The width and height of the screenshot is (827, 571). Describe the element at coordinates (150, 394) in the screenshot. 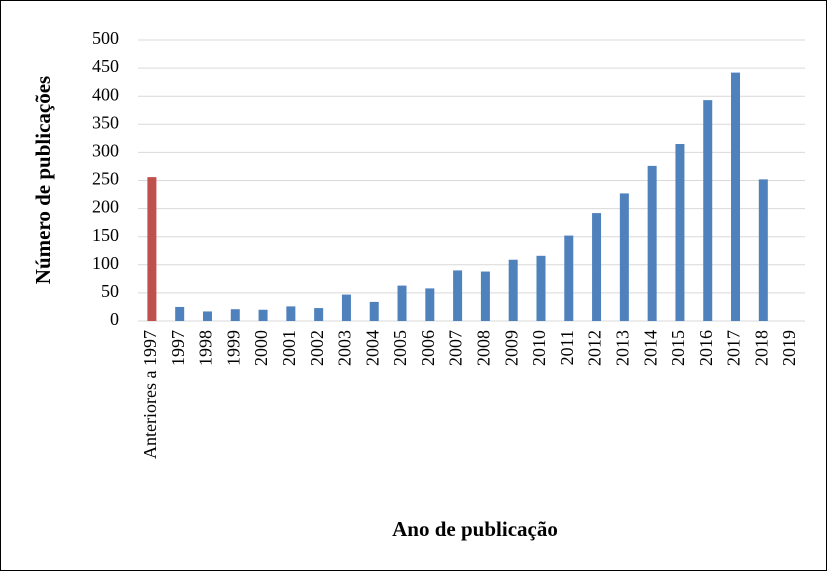

I see `x-tick-label: Anteriores a 1997` at that location.